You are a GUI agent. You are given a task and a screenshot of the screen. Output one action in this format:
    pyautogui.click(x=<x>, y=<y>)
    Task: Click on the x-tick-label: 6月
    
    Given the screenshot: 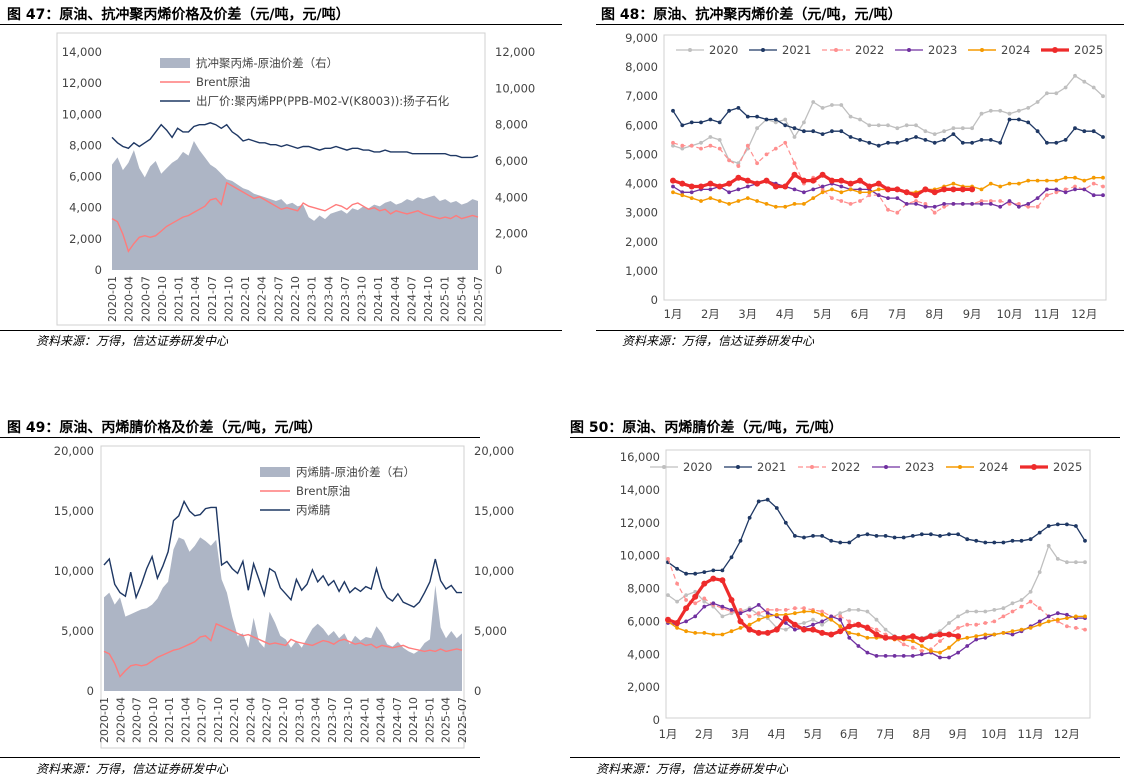 What is the action you would take?
    pyautogui.click(x=860, y=314)
    